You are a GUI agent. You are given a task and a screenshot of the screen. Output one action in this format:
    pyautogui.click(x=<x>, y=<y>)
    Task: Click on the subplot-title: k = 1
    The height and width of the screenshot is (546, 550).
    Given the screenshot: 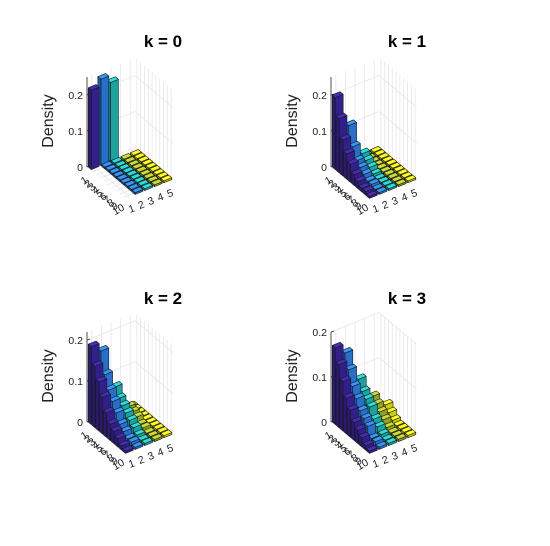 What is the action you would take?
    pyautogui.click(x=407, y=41)
    